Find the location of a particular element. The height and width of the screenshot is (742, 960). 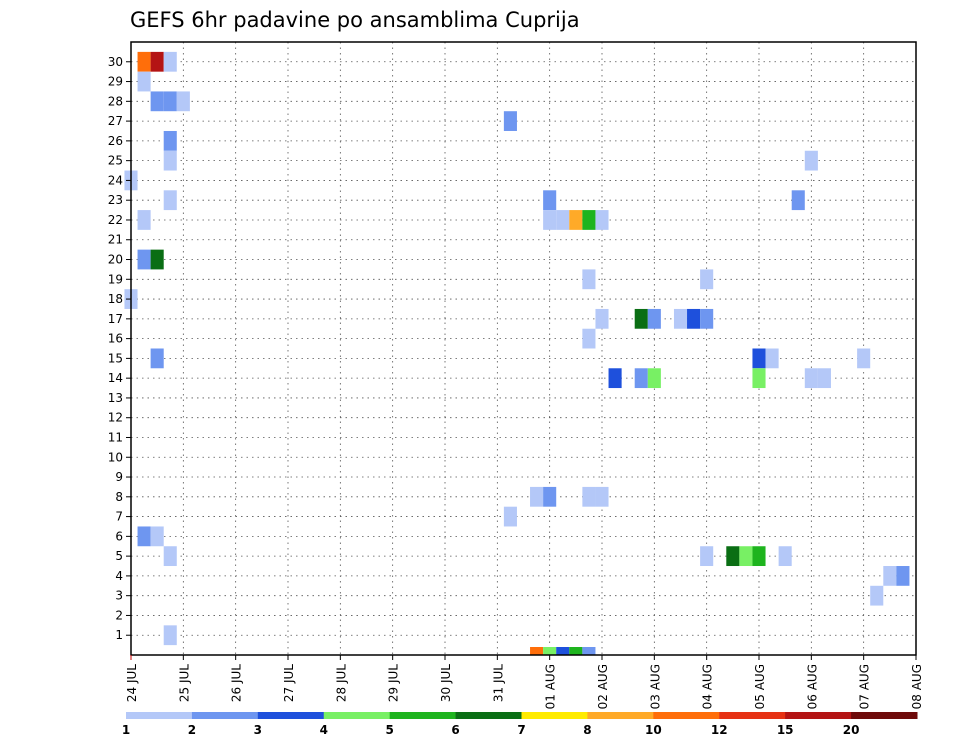

y-tick-label: 27 is located at coordinates (115, 121).